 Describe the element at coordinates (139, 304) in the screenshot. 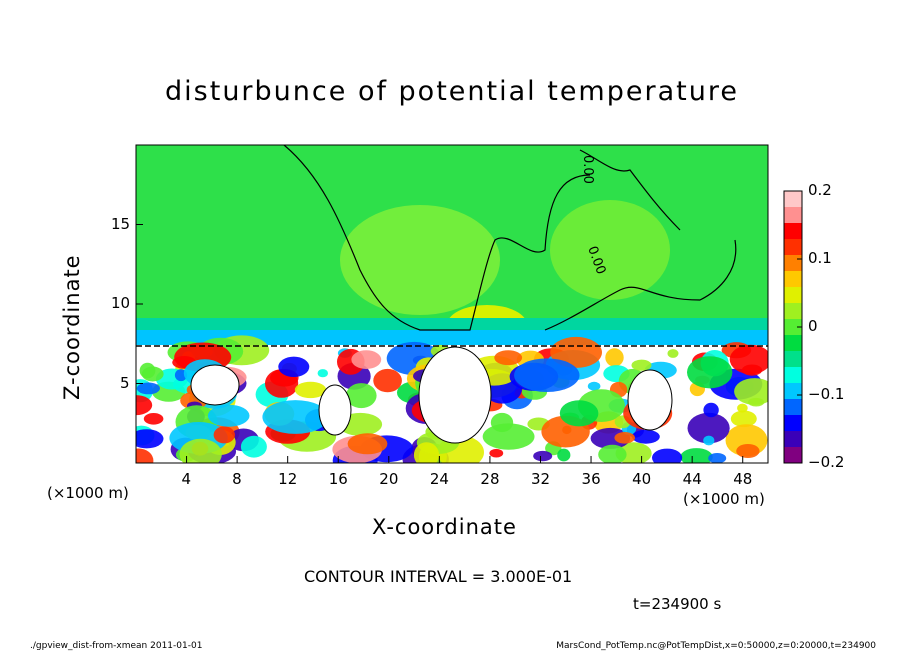

I see `y-axis-ticks` at that location.